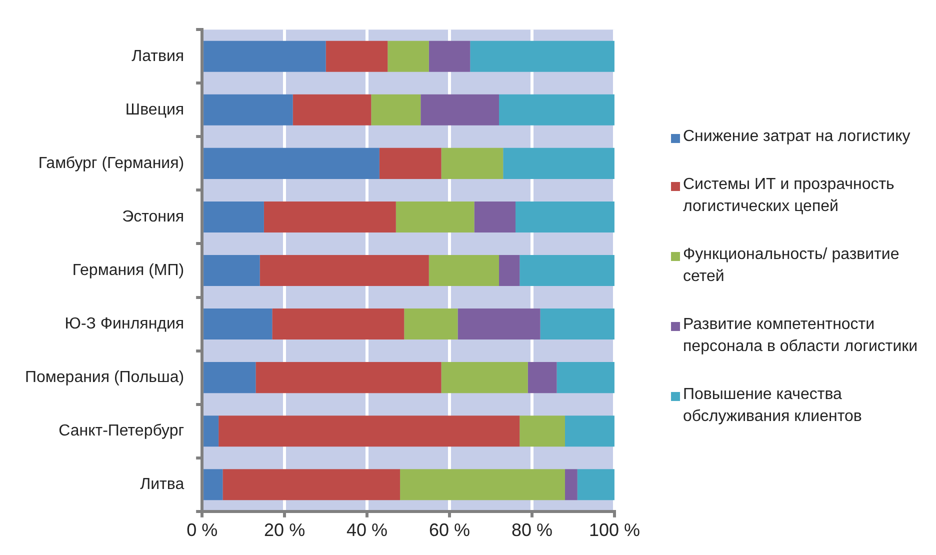 This screenshot has width=936, height=555. What do you see at coordinates (162, 485) in the screenshot?
I see `y-tick-label: Литва` at bounding box center [162, 485].